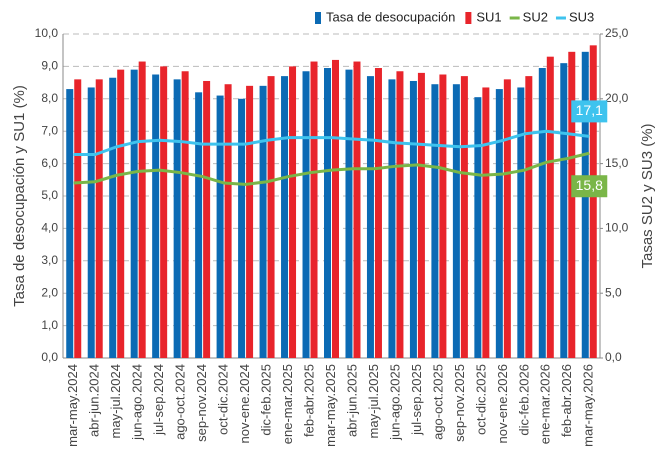 The height and width of the screenshot is (457, 657). I want to click on x-tick-label: dic-feb.2026, so click(523, 400).